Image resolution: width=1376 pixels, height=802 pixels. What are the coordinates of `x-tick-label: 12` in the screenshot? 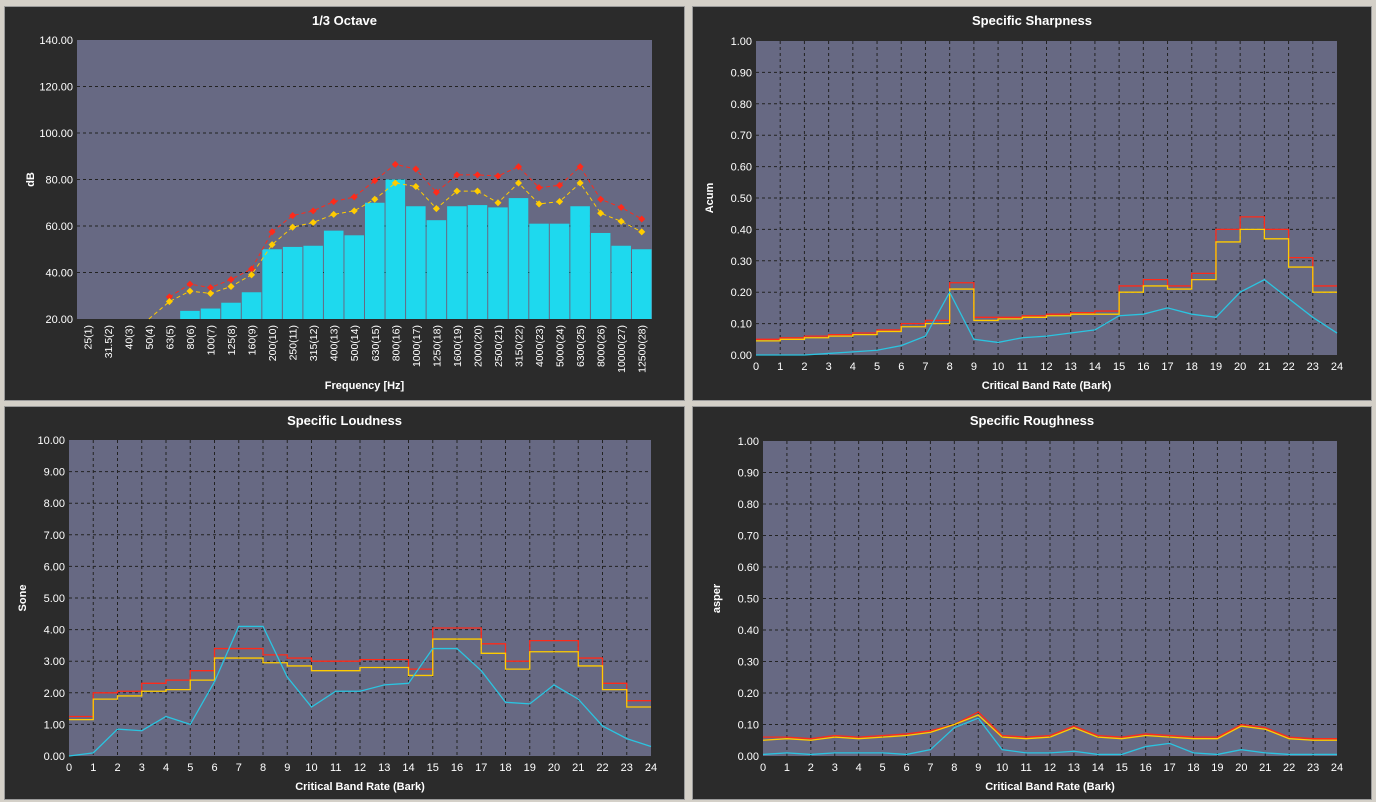 It's located at (1050, 768).